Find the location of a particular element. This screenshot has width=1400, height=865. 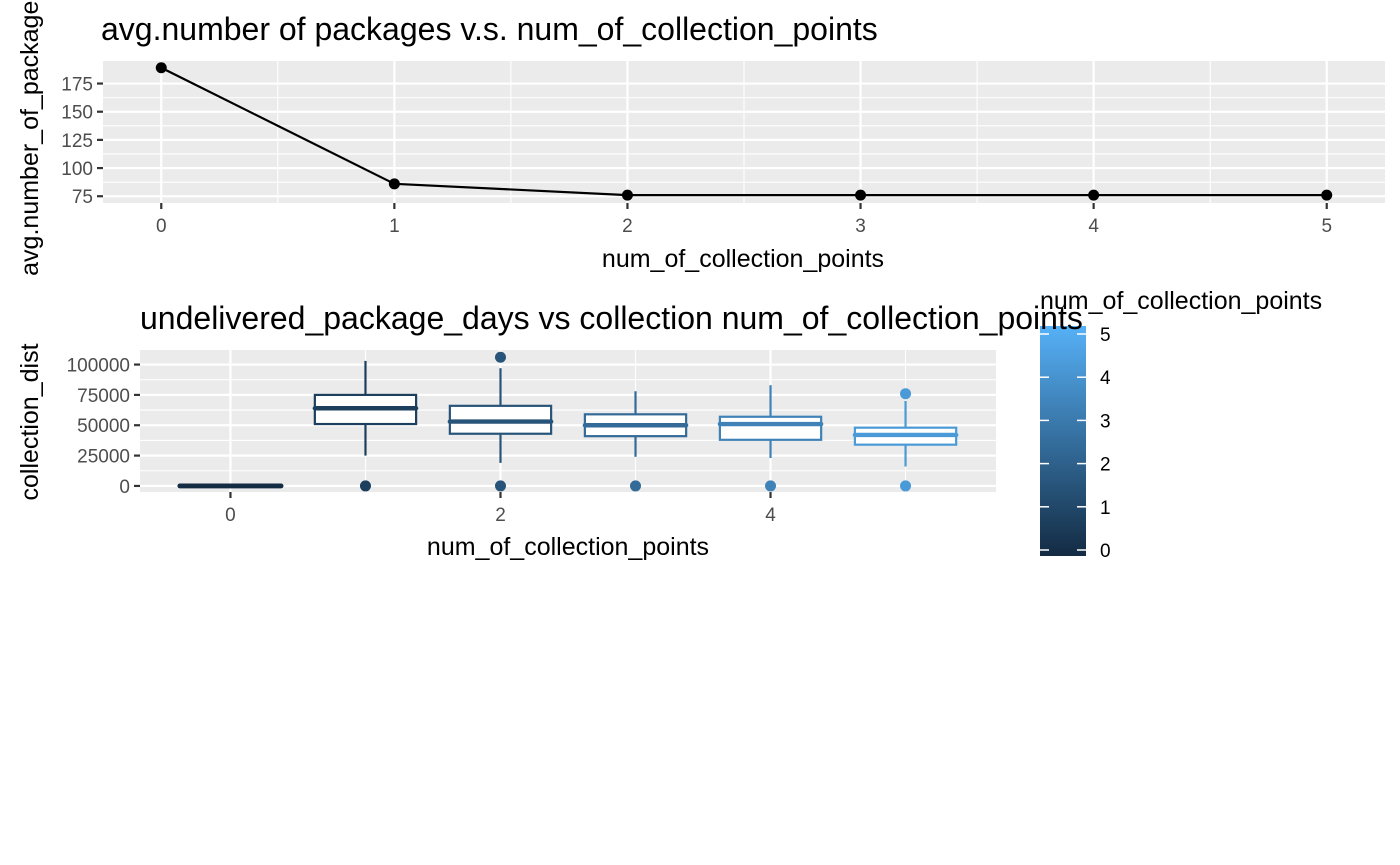

y-tick-label: 125 is located at coordinates (77, 141).